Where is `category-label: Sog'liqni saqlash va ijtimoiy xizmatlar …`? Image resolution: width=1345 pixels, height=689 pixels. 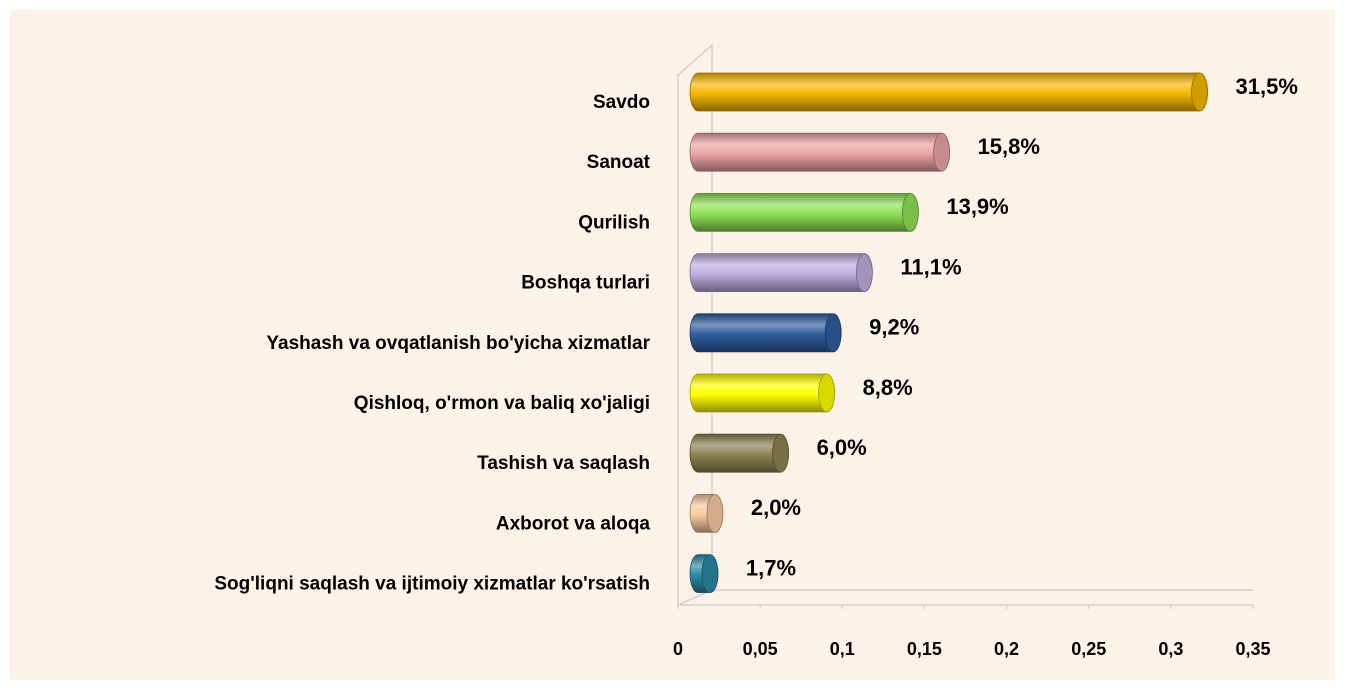
category-label: Sog'liqni saqlash va ijtimoiy xizmatlar … is located at coordinates (432, 584).